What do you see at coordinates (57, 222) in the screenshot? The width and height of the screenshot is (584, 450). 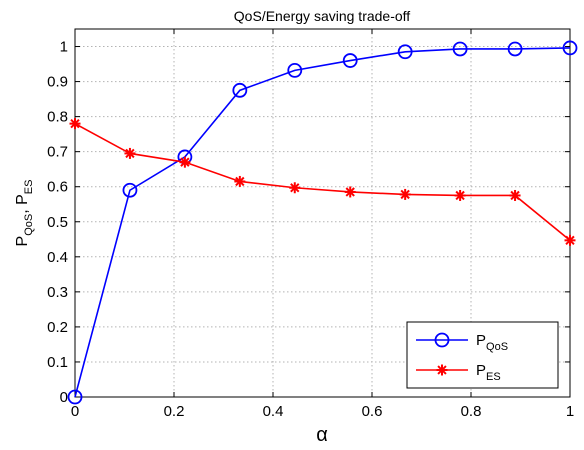 I see `y-tick-label: 0.5` at bounding box center [57, 222].